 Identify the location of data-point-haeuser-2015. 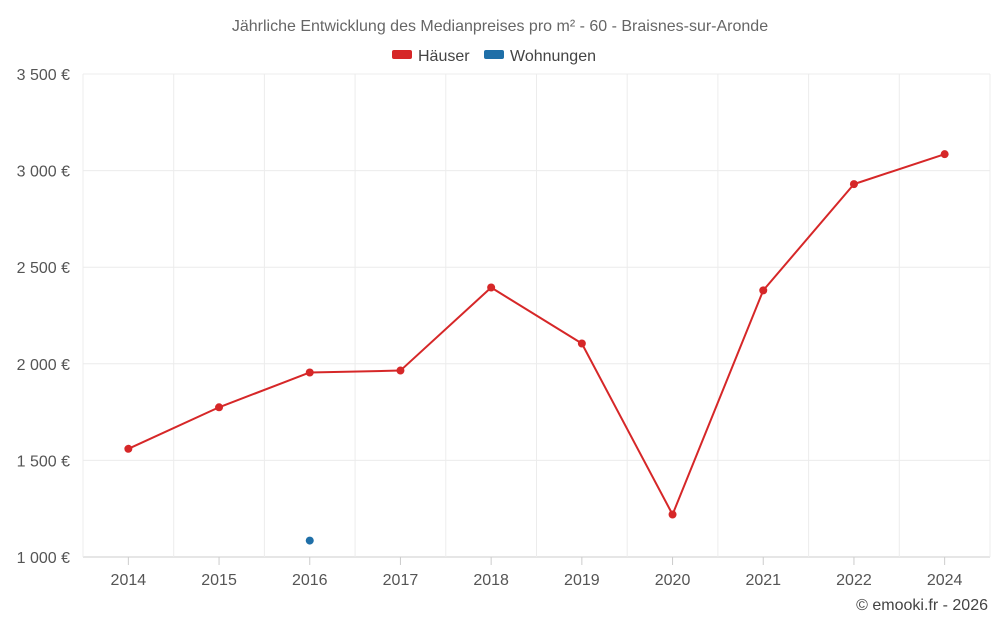
(219, 407).